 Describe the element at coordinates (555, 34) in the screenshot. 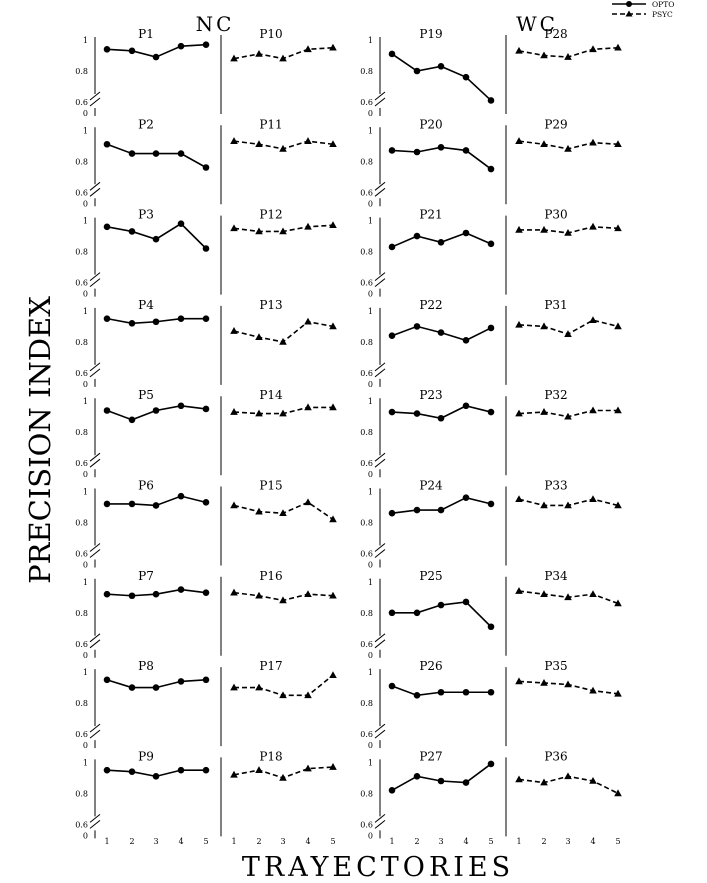

I see `participant-label: P28` at that location.